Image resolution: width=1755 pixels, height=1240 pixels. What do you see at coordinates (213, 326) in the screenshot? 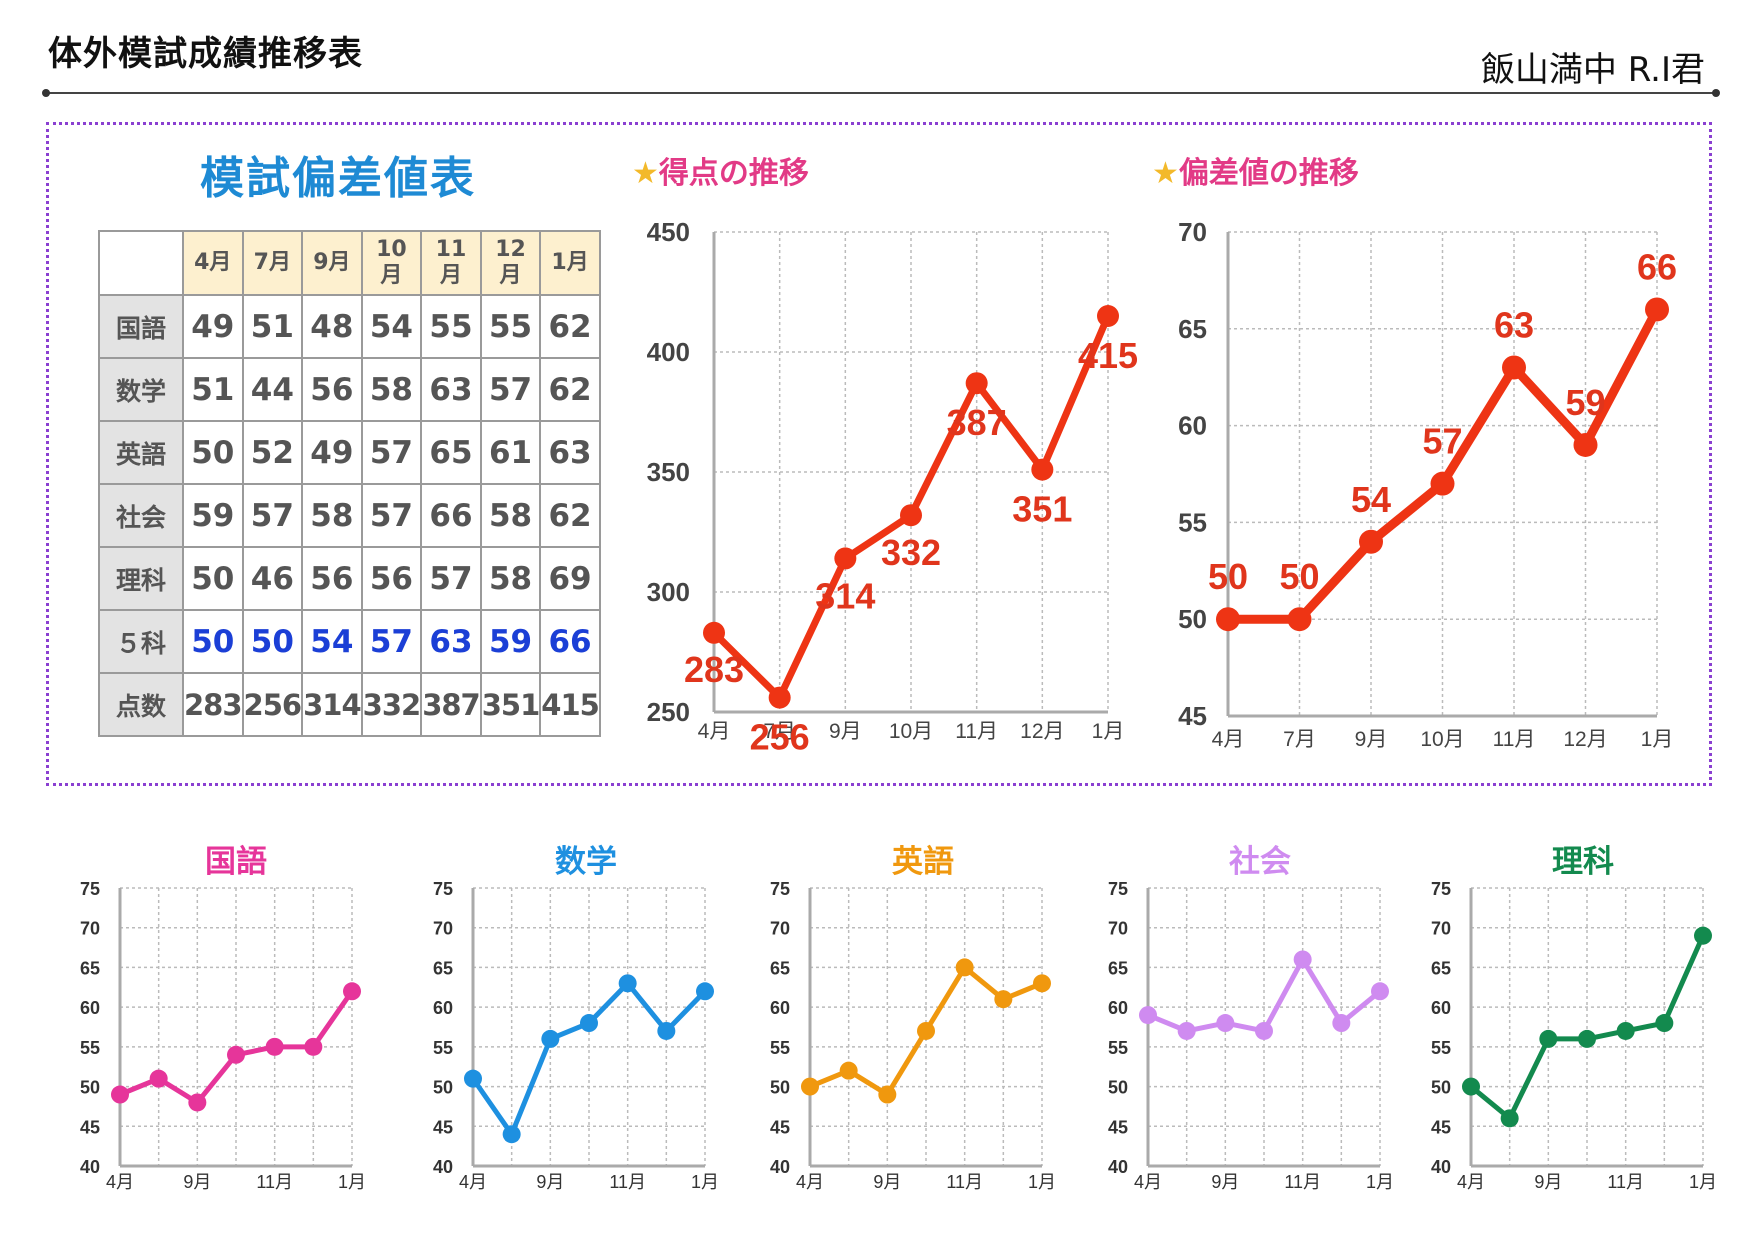
I see `score-cell: 49` at bounding box center [213, 326].